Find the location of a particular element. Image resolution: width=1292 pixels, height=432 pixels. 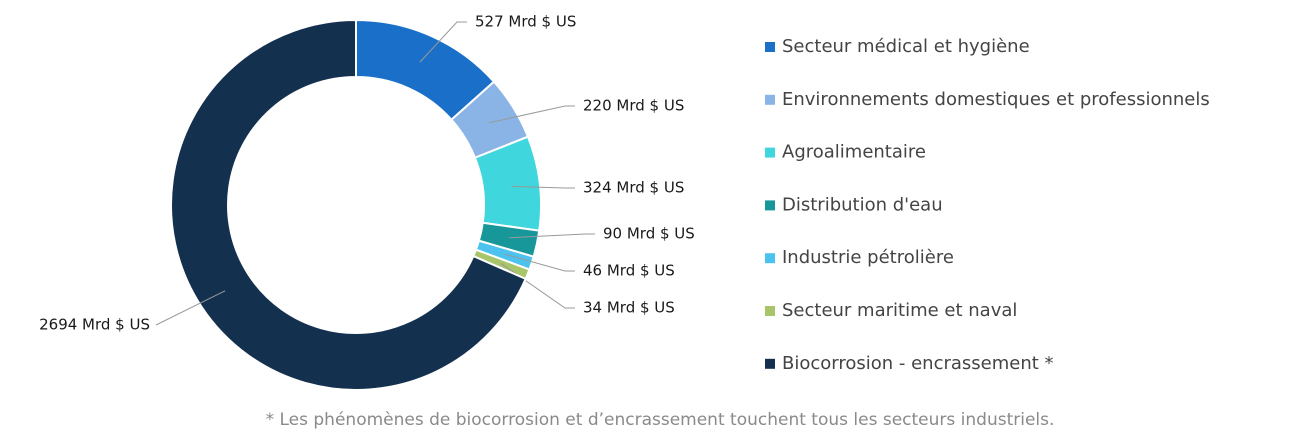

legend-label: Agroalimentaire is located at coordinates (854, 152).